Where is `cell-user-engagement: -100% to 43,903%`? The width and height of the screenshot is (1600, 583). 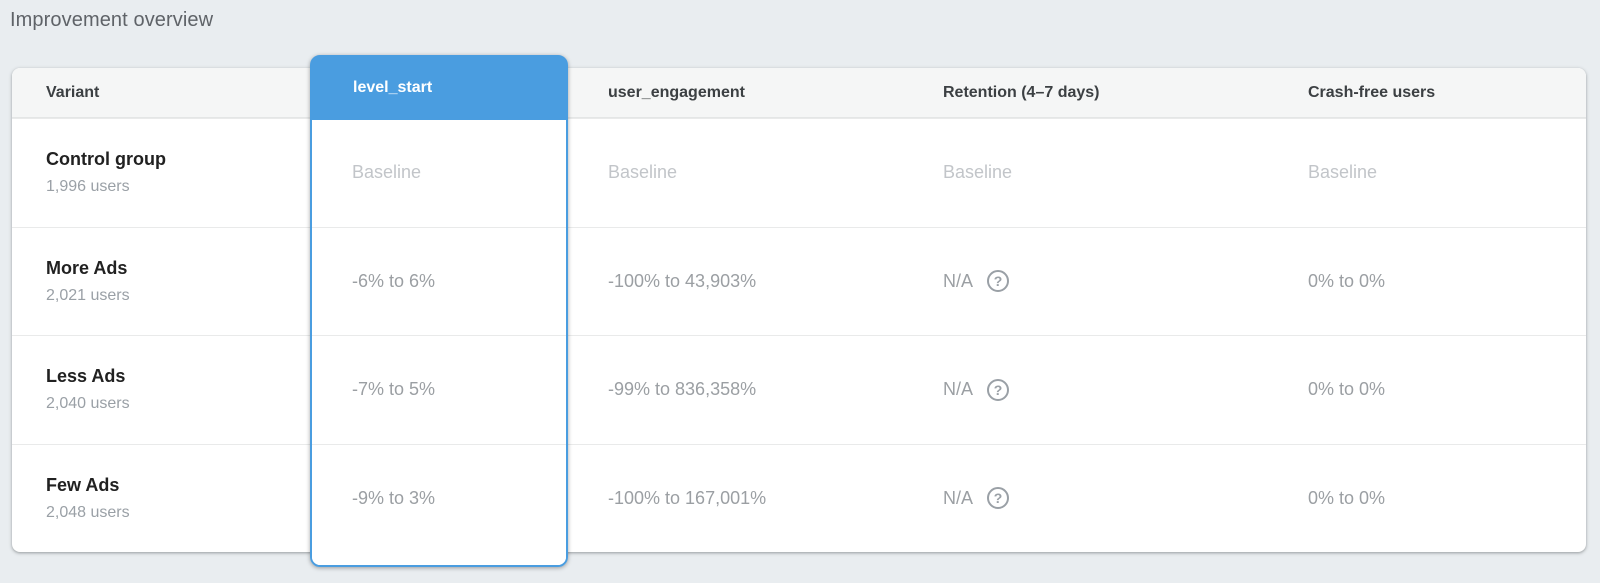
cell-user-engagement: -100% to 43,903% is located at coordinates (735, 281).